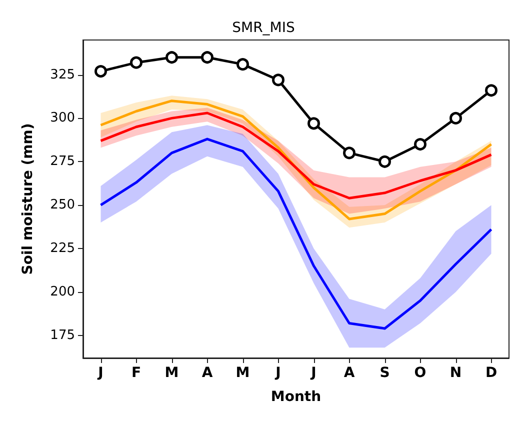 The width and height of the screenshot is (527, 423). I want to click on y-tick-label: 300, so click(62, 118).